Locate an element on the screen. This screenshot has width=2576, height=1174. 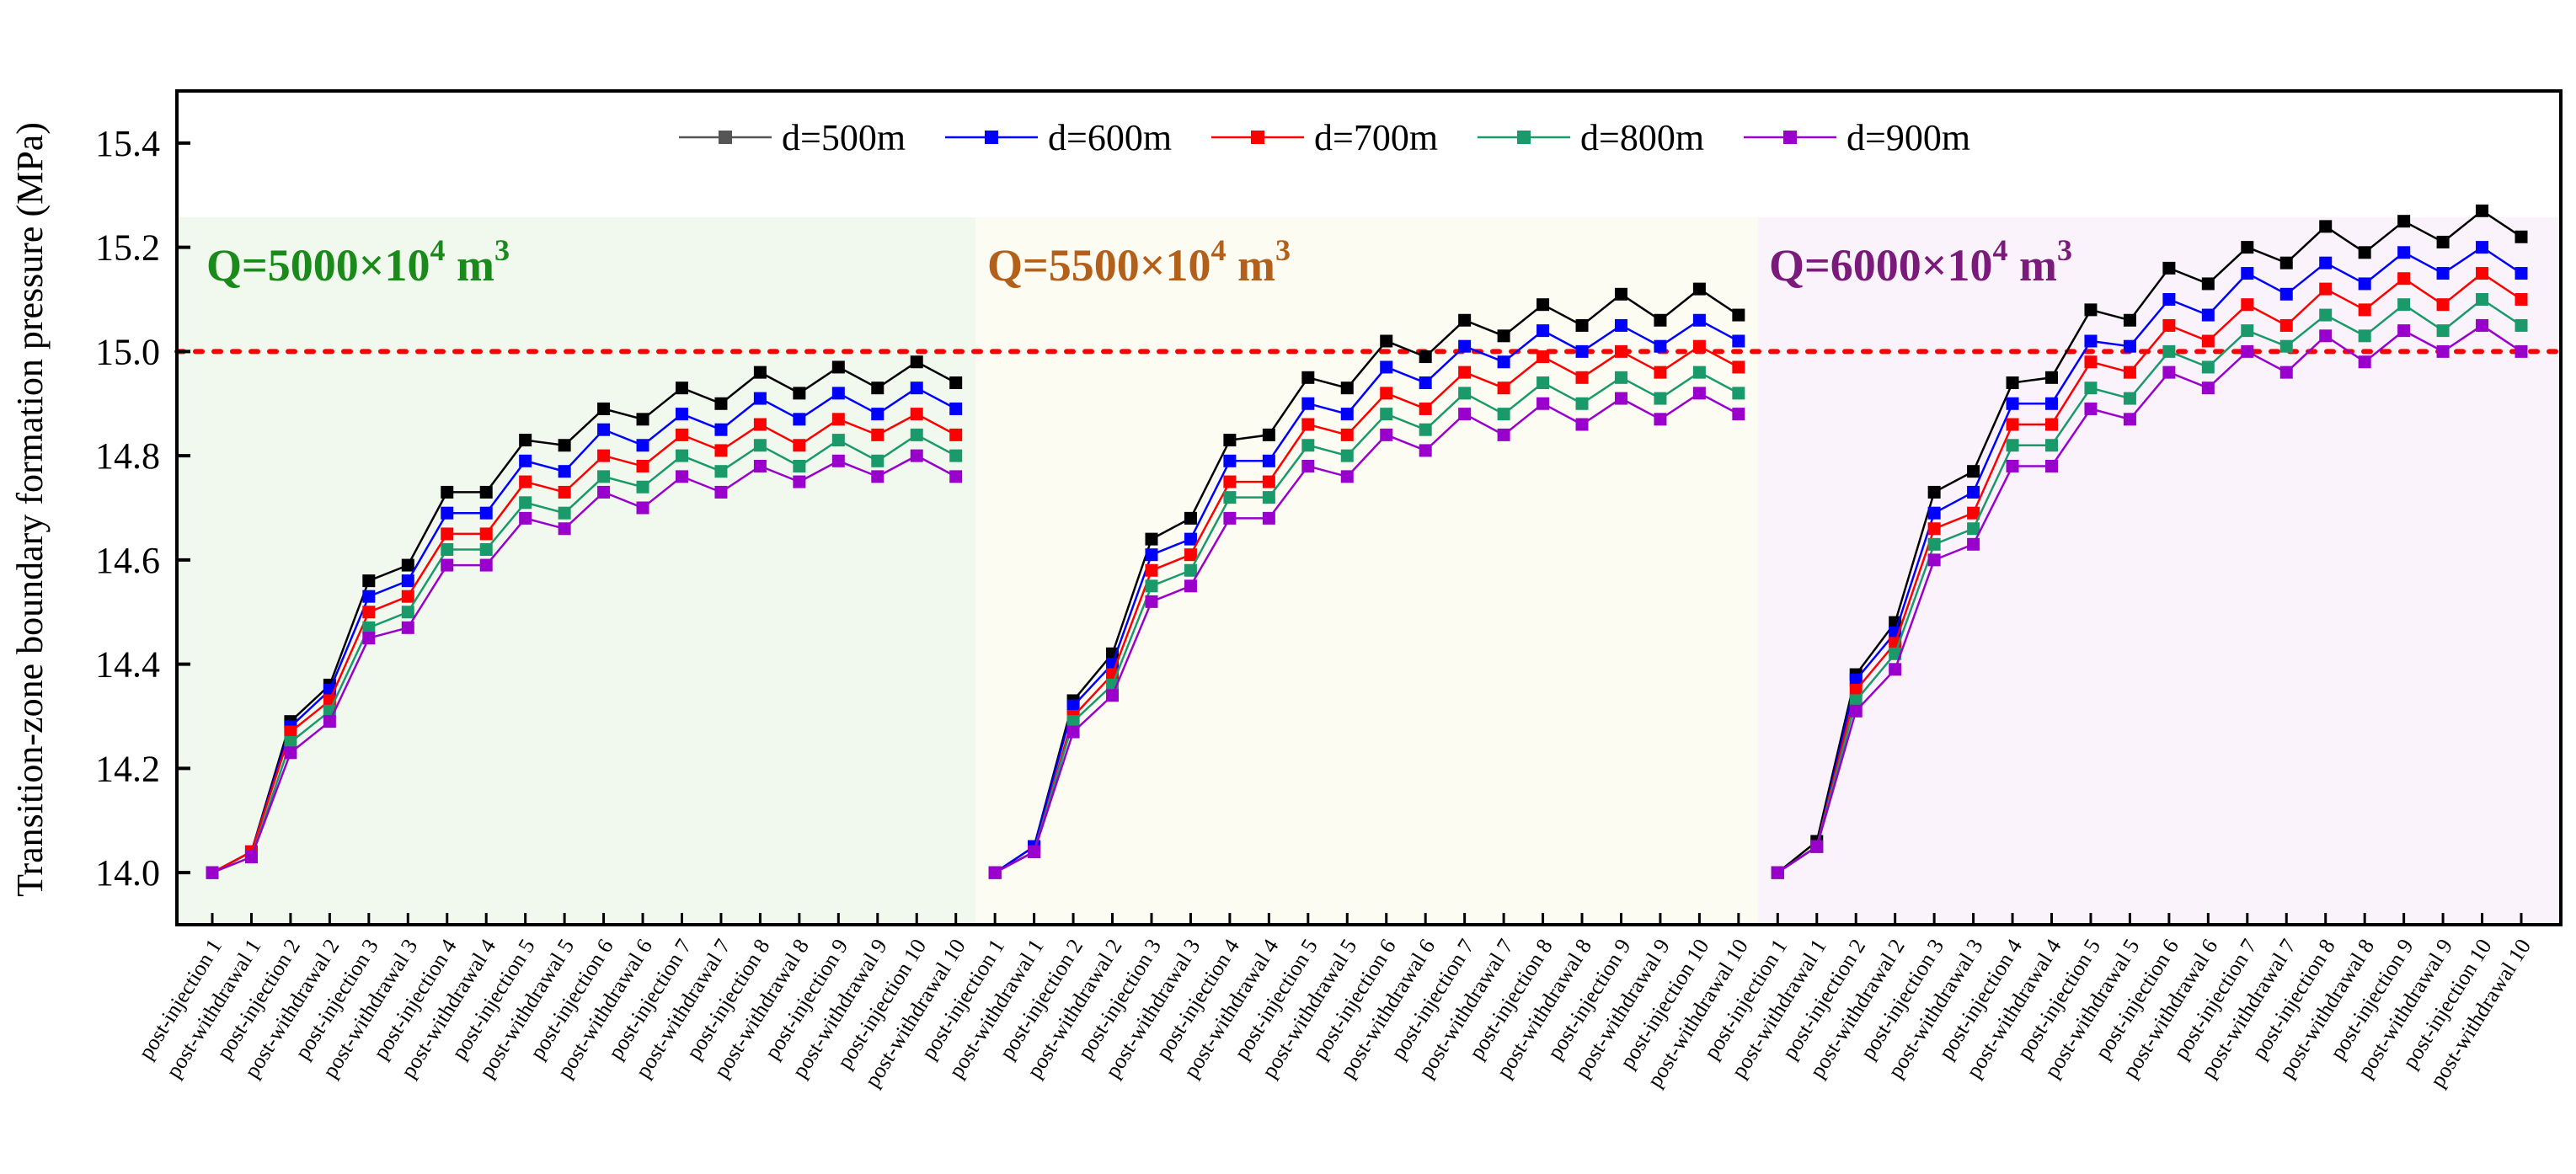
legend-label: d=800m is located at coordinates (1642, 137).